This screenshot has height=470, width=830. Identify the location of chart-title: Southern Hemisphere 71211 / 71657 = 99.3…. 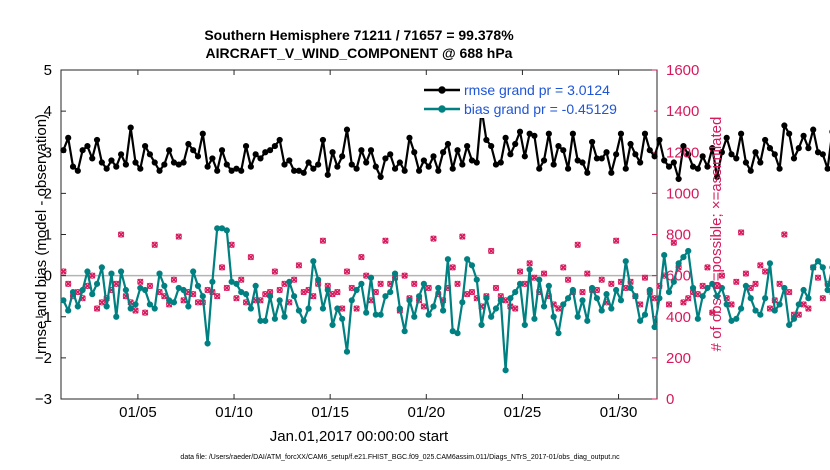
(359, 35).